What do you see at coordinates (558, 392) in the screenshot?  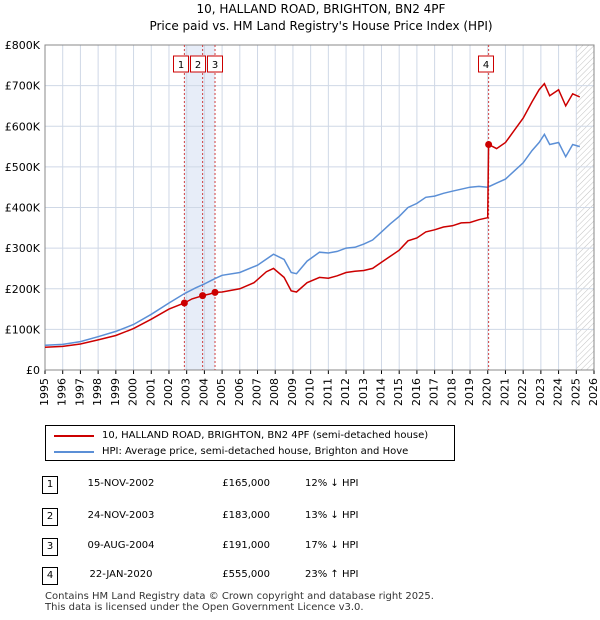 I see `x-tick-label: 2024` at bounding box center [558, 392].